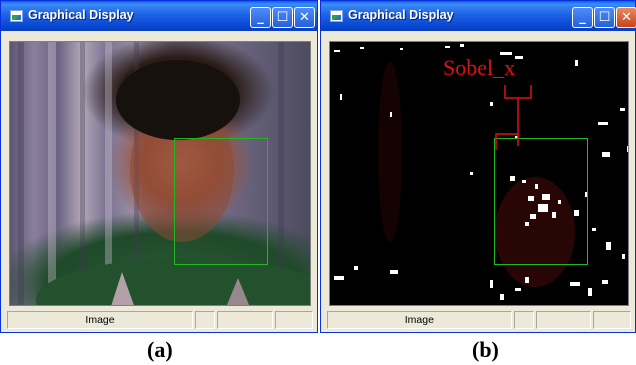 Image resolution: width=636 pixels, height=365 pixels. I want to click on face-region-glow, so click(535, 232).